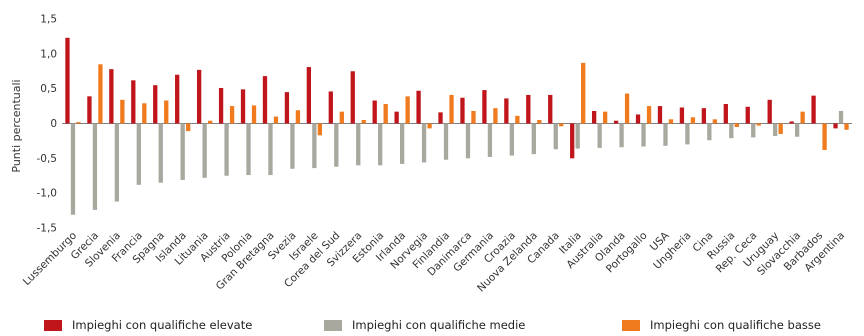 The height and width of the screenshot is (336, 864). What do you see at coordinates (47, 124) in the screenshot?
I see `y-axis: -1,5 -1,0 -0,5 0 0,5 1,0 1,5` at bounding box center [47, 124].